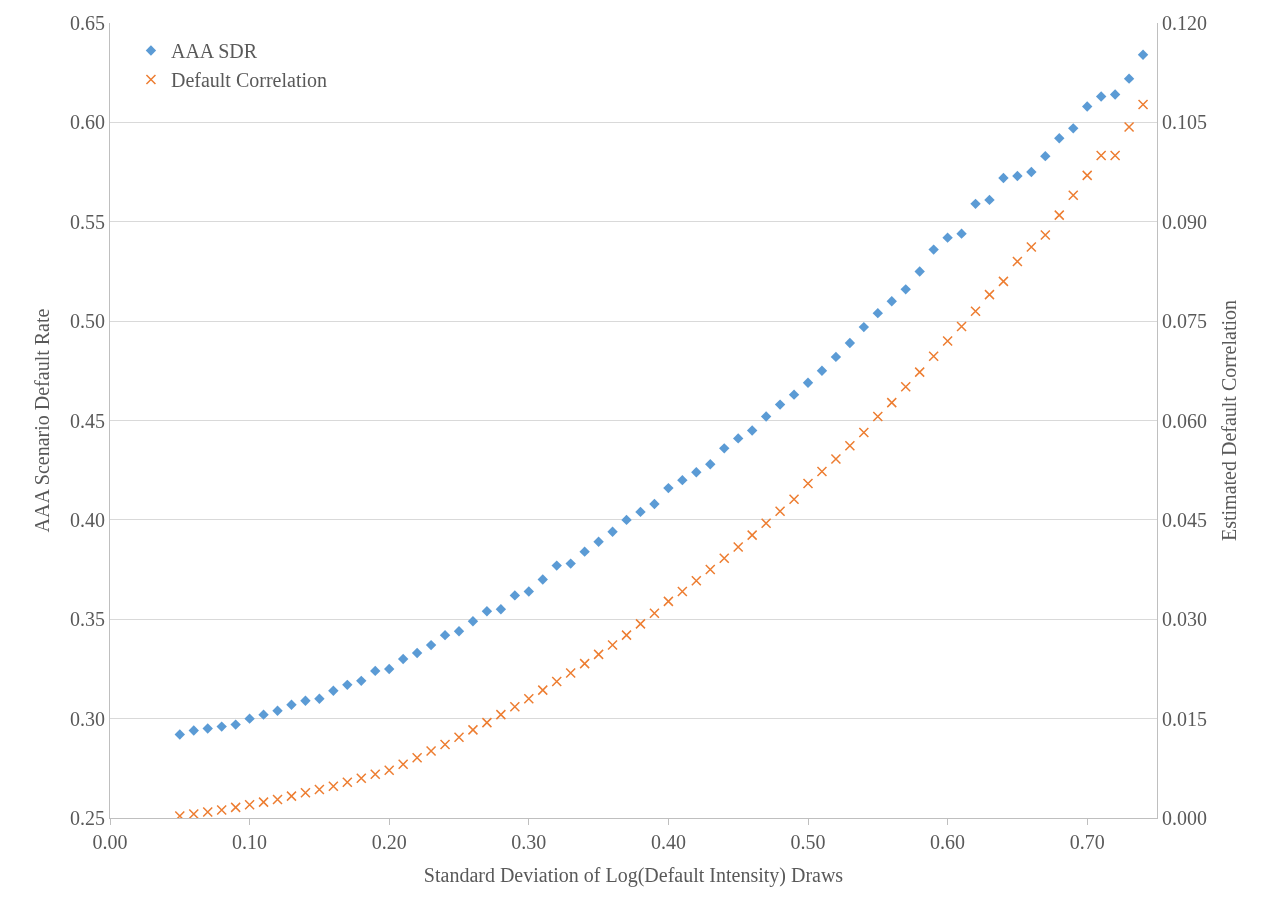 The image size is (1267, 913). Describe the element at coordinates (1184, 519) in the screenshot. I see `y2-tick-label: 0.045` at that location.